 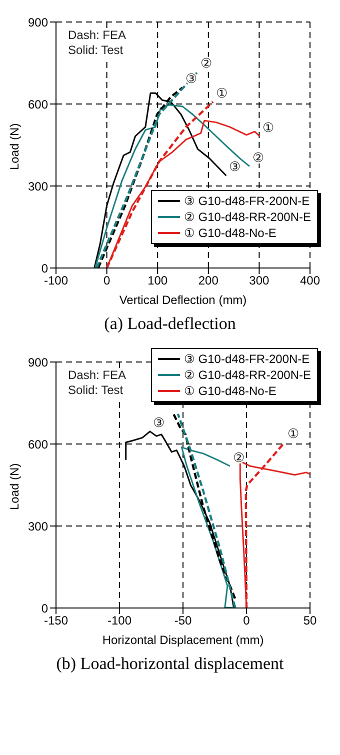 I want to click on x-tick-label: 400, so click(x=310, y=281).